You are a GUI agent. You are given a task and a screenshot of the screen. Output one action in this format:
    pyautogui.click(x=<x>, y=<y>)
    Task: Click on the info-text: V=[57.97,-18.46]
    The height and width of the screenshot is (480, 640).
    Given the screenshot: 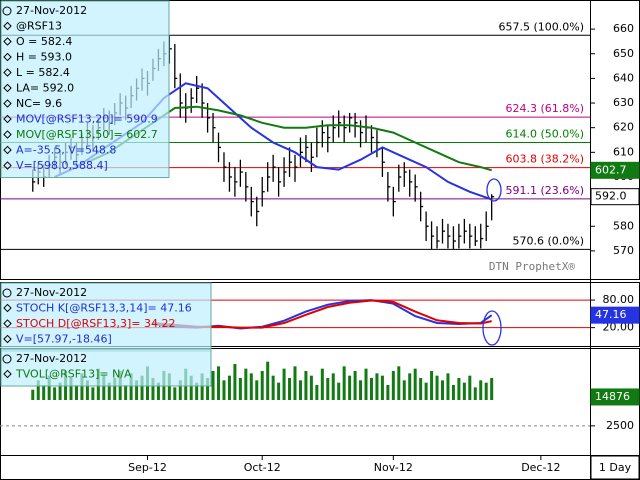 What is the action you would take?
    pyautogui.click(x=64, y=339)
    